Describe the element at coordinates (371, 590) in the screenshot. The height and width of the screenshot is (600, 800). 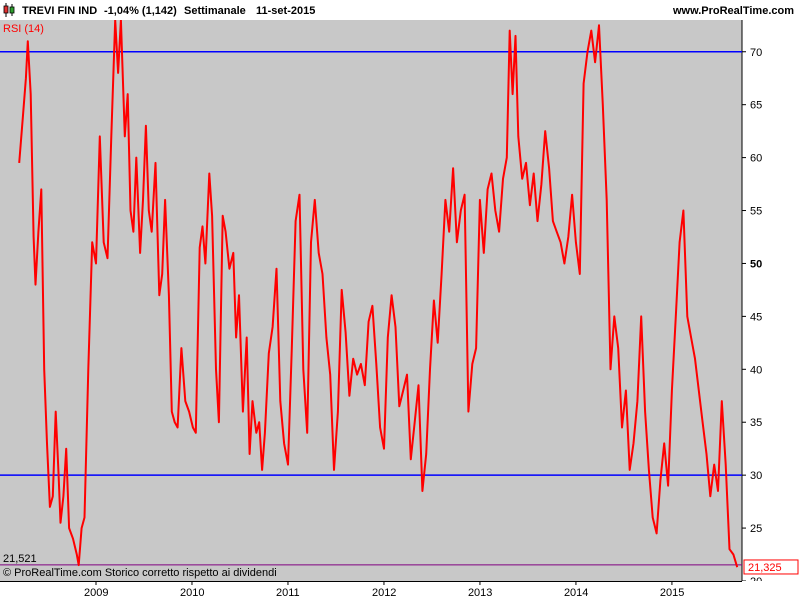
I see `x-axis: 2009 2010 2011 2012 2013 2014 2015` at that location.